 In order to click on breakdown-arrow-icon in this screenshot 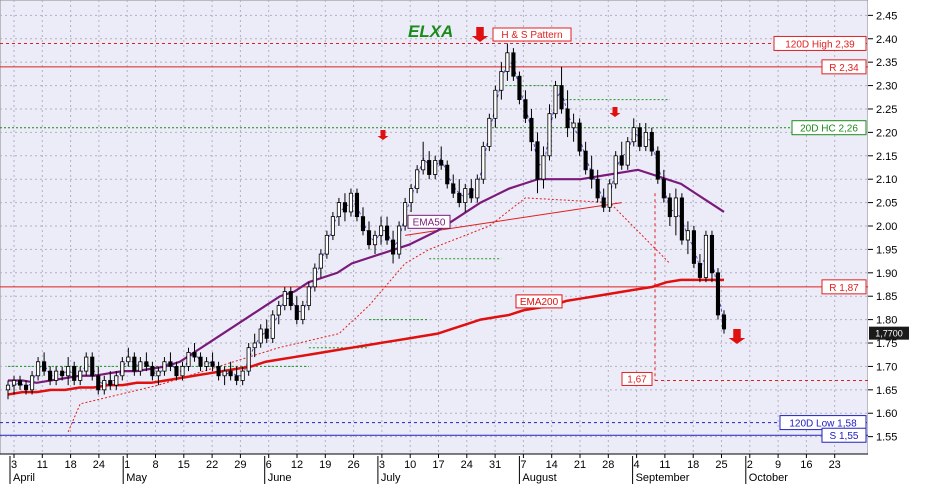, I will do `click(737, 336)`.